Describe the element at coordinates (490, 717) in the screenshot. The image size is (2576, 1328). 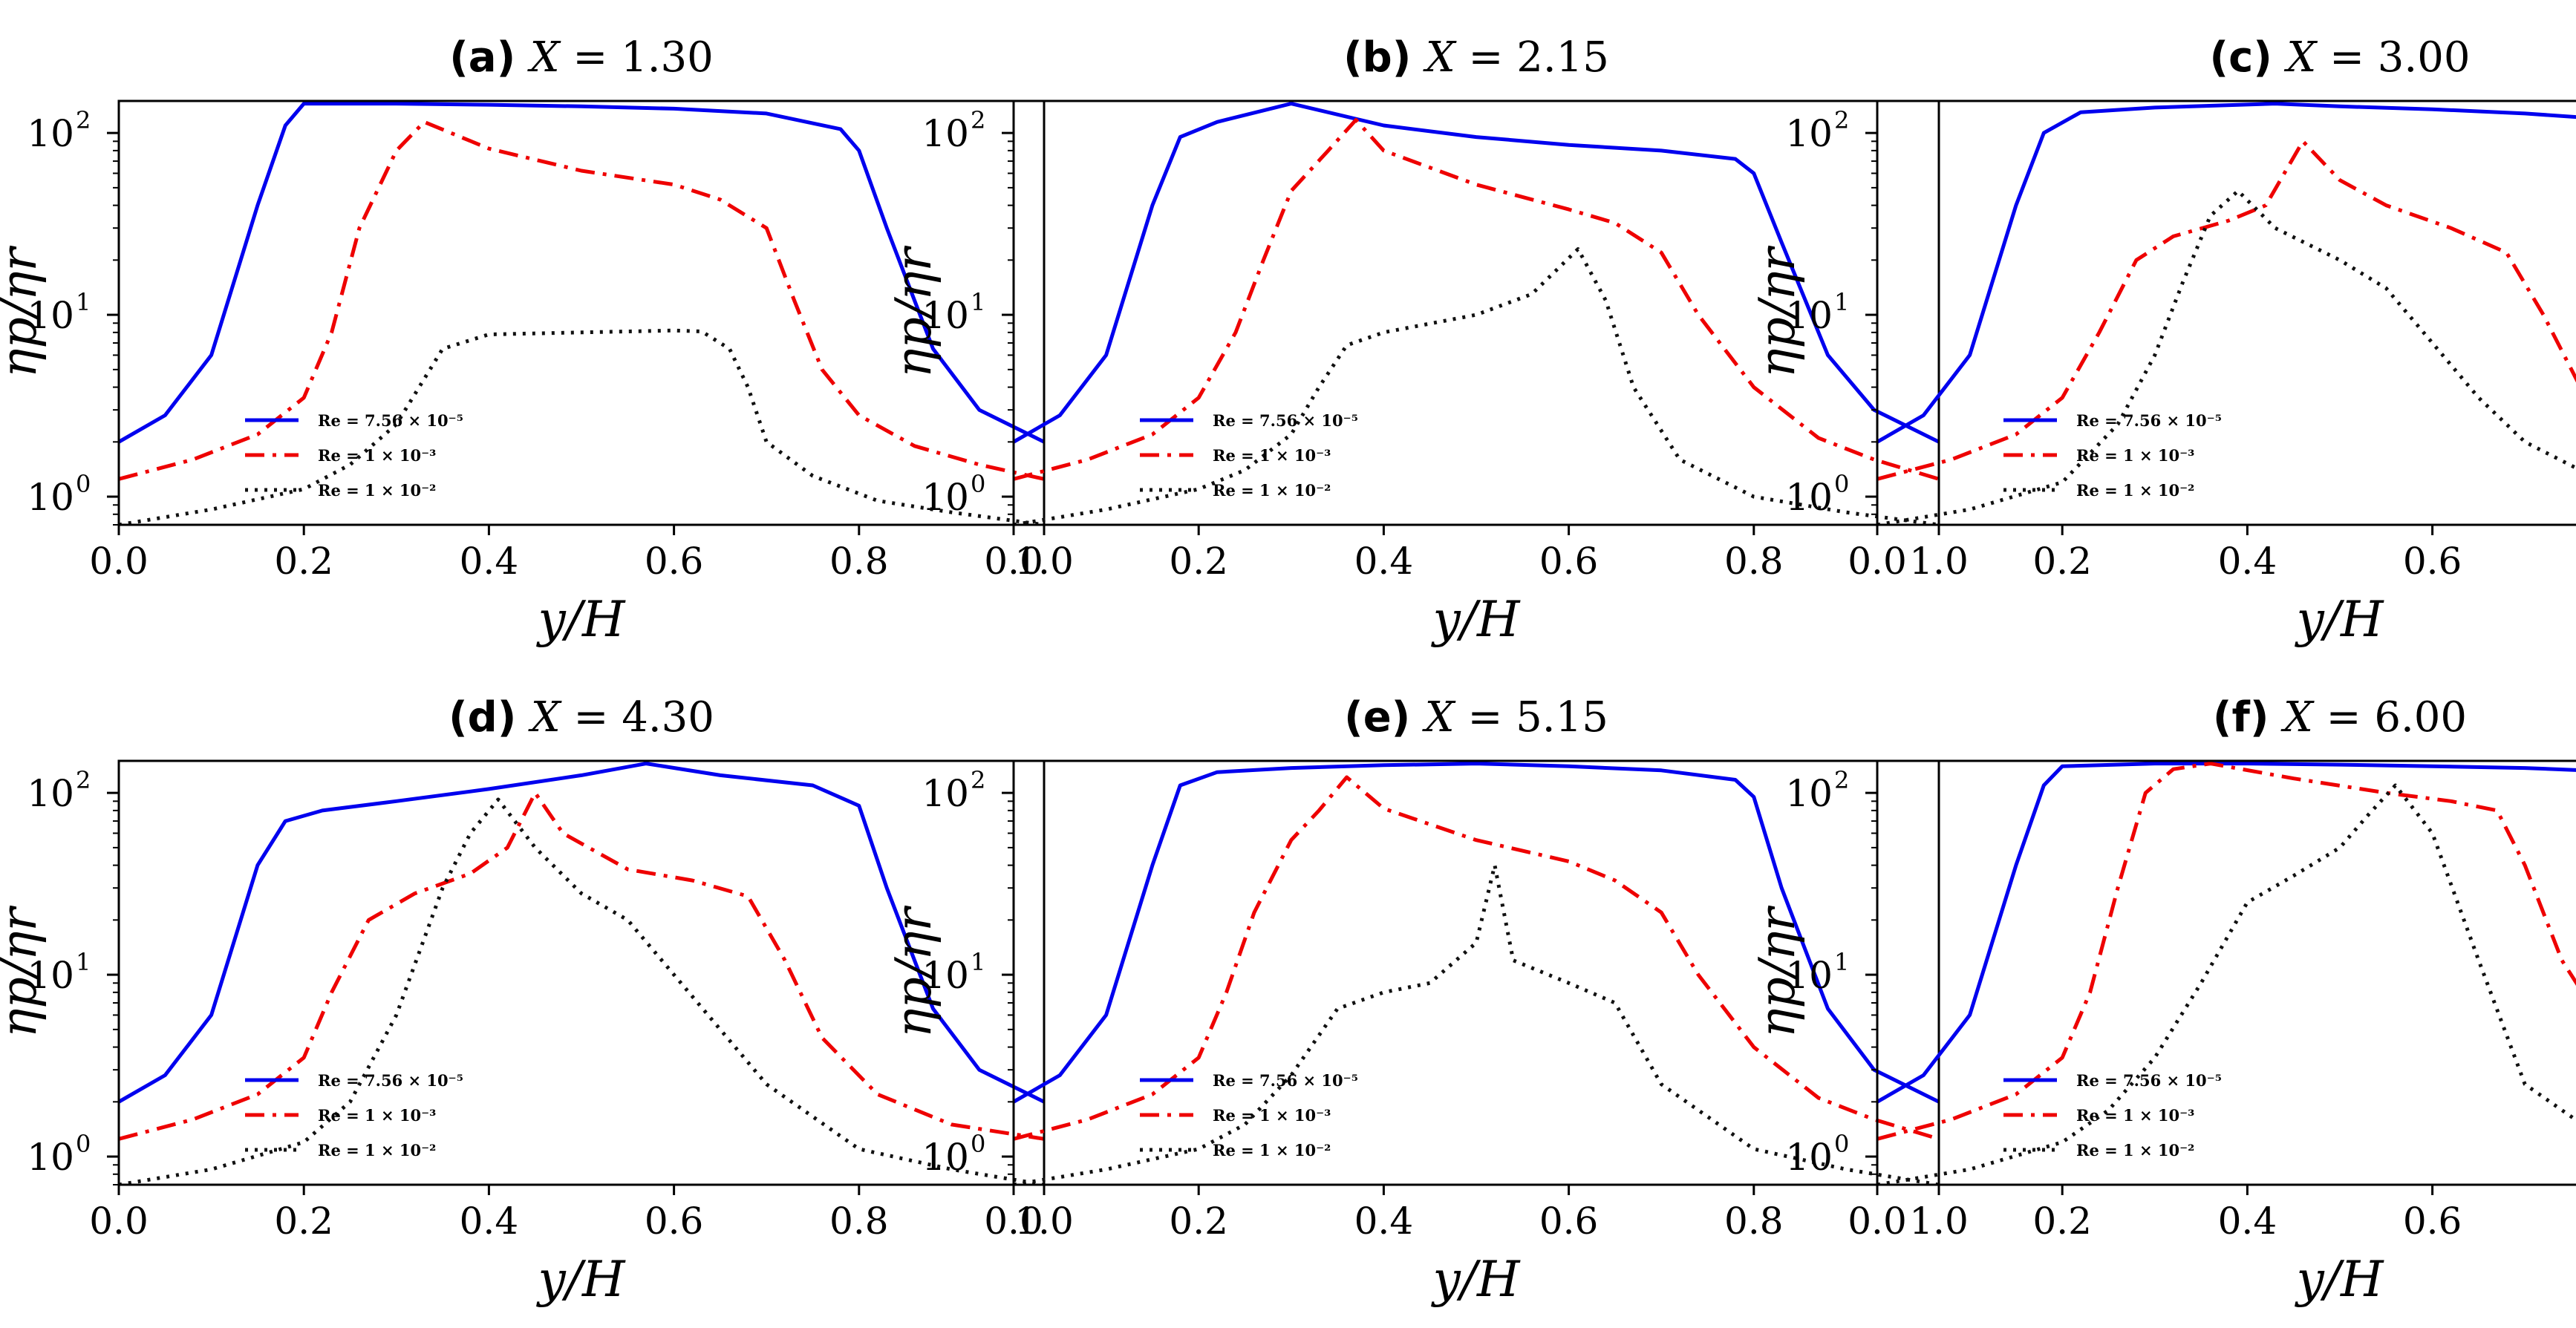
I see `panel-label: (d)` at that location.